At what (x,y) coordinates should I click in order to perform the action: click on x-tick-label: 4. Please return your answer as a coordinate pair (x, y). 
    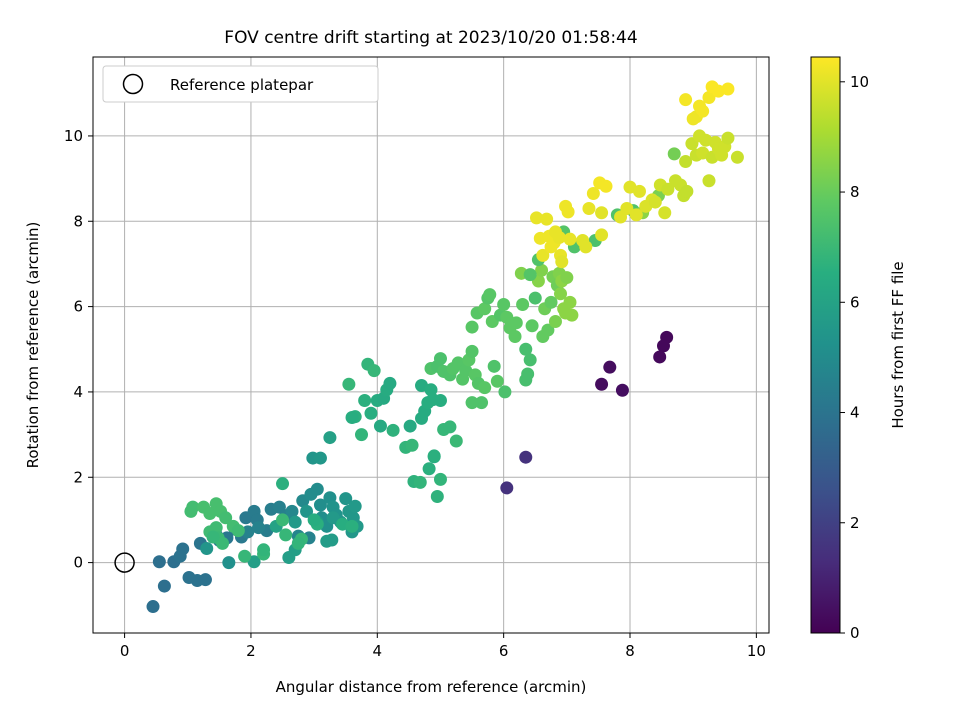
    Looking at the image, I should click on (378, 651).